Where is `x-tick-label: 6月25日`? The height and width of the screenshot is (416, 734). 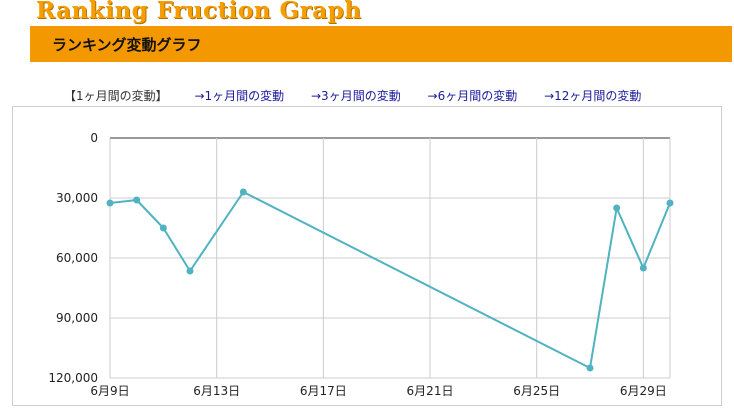
x-tick-label: 6月25日 is located at coordinates (536, 391).